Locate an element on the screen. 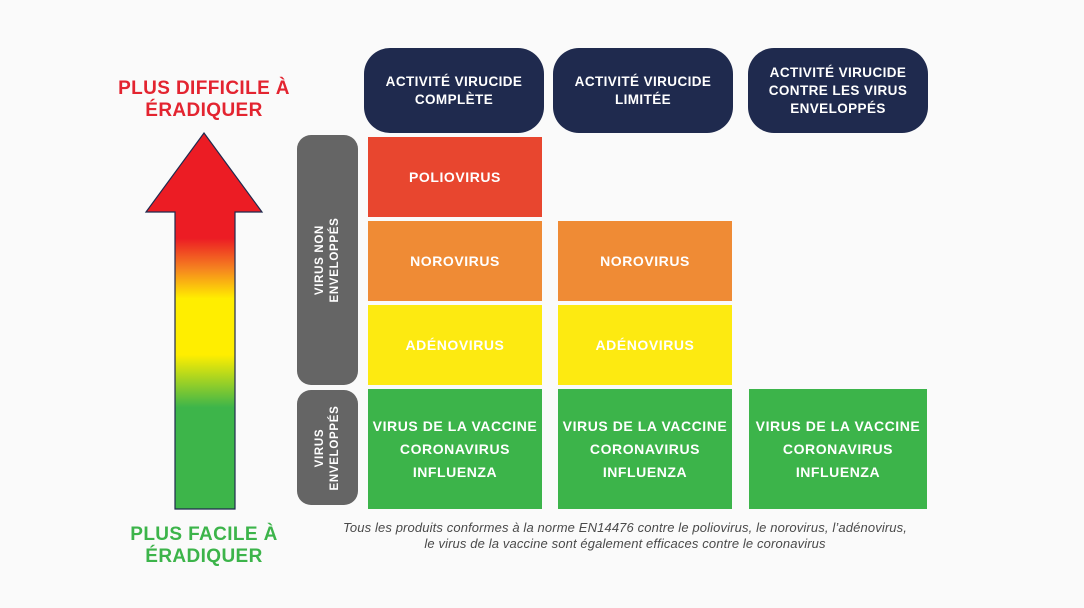 Image resolution: width=1084 pixels, height=608 pixels. difficulty-gradient-arrow-icon is located at coordinates (204, 321).